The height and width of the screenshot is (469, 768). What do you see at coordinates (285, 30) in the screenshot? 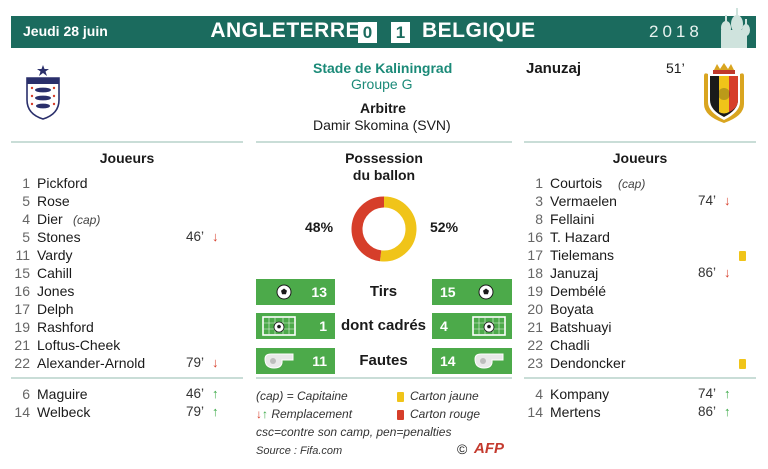
I see `home-team-name: ANGLETERRE` at bounding box center [285, 30].